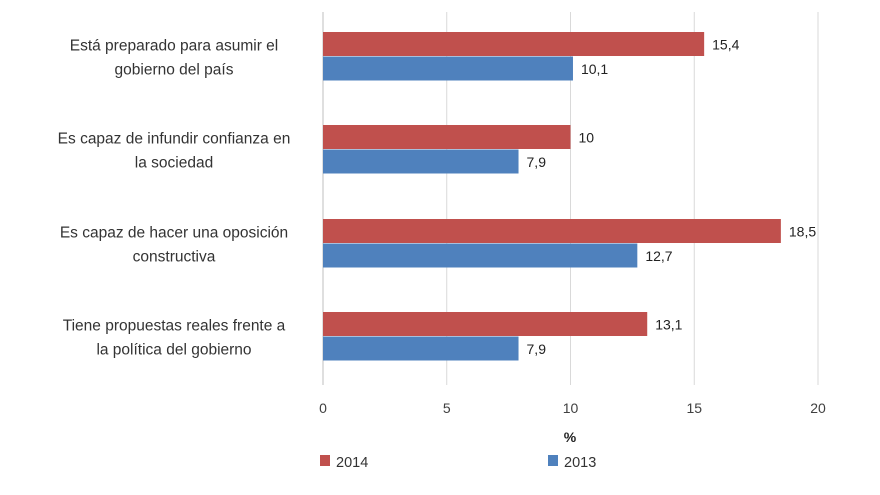 This screenshot has height=495, width=880. Describe the element at coordinates (323, 408) in the screenshot. I see `x-tick-label: 0` at that location.